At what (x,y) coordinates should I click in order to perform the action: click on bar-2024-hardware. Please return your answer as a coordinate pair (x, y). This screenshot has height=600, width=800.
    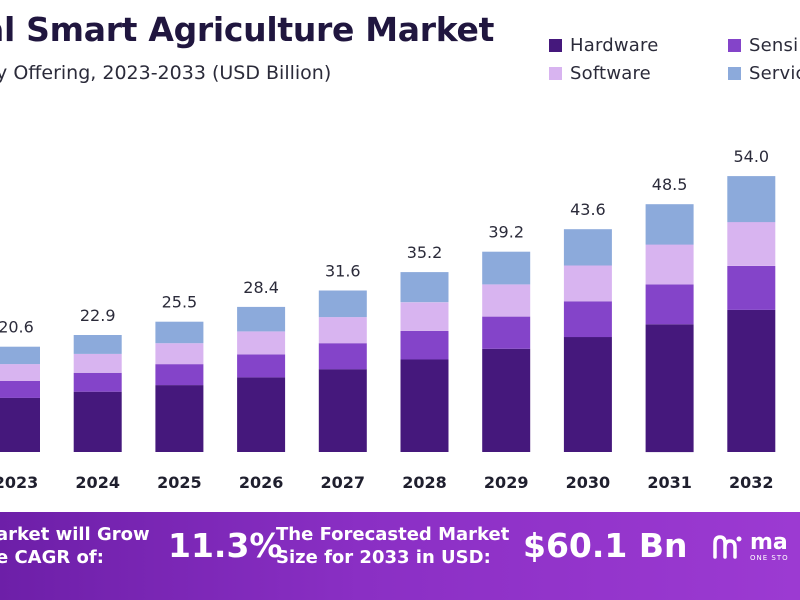
    Looking at the image, I should click on (97, 421).